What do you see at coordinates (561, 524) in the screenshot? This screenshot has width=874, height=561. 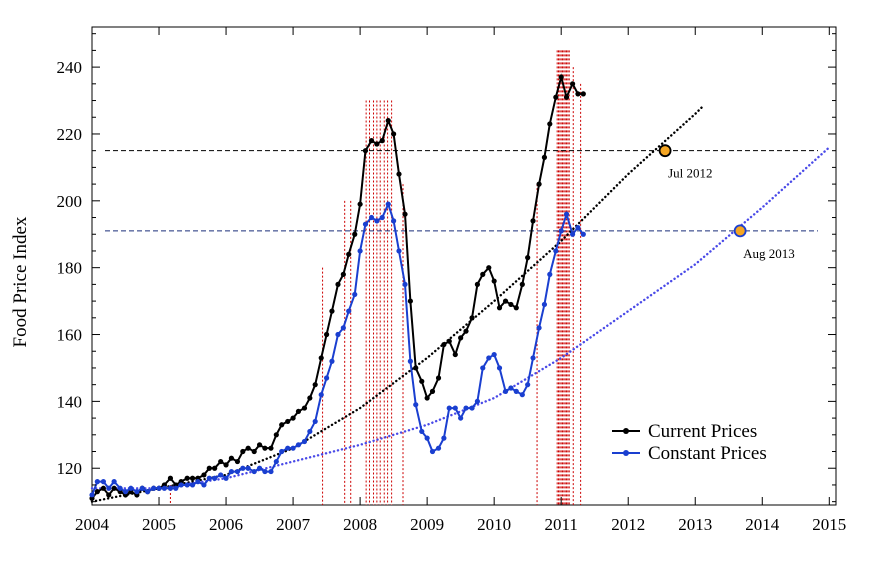 I see `x-tick-label: 2011` at bounding box center [561, 524].